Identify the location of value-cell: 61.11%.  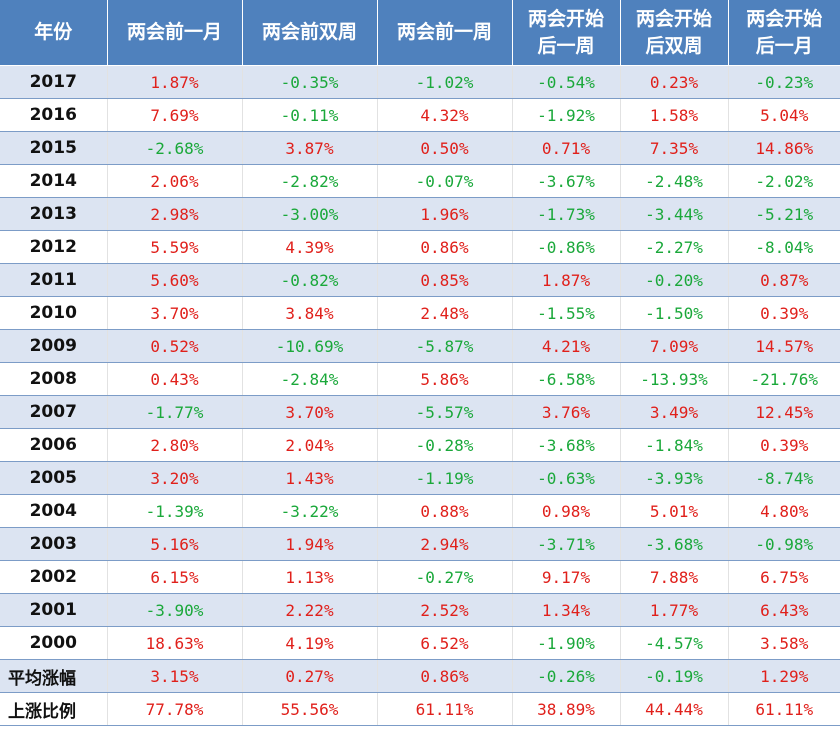
(445, 709).